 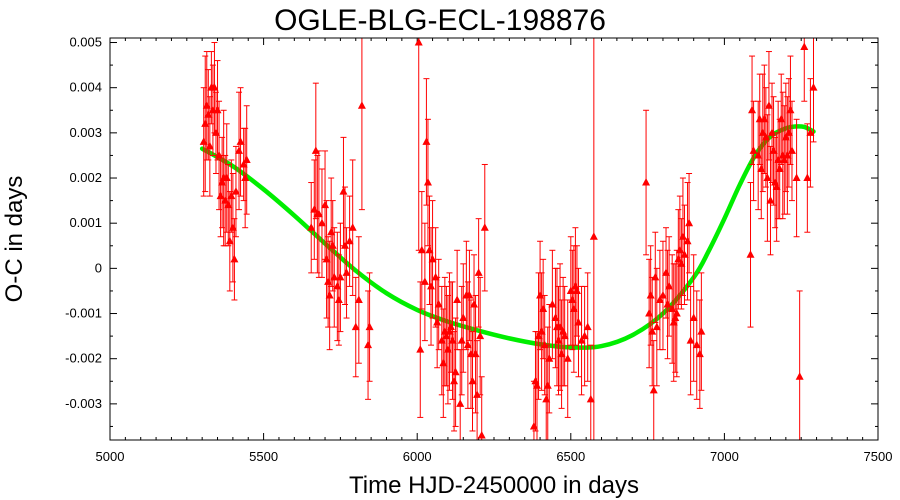 I want to click on chart-title: OGLE-BLG-ECL-198876, so click(x=440, y=20).